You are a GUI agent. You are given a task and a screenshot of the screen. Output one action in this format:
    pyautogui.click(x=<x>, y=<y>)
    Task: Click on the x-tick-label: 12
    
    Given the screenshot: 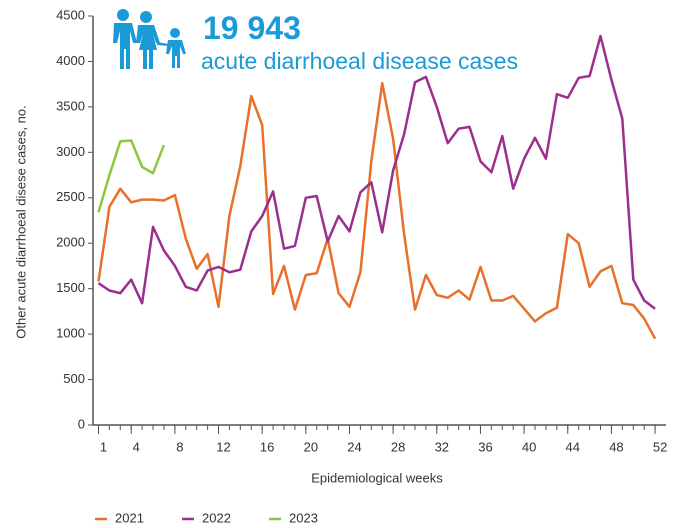 What is the action you would take?
    pyautogui.click(x=223, y=446)
    